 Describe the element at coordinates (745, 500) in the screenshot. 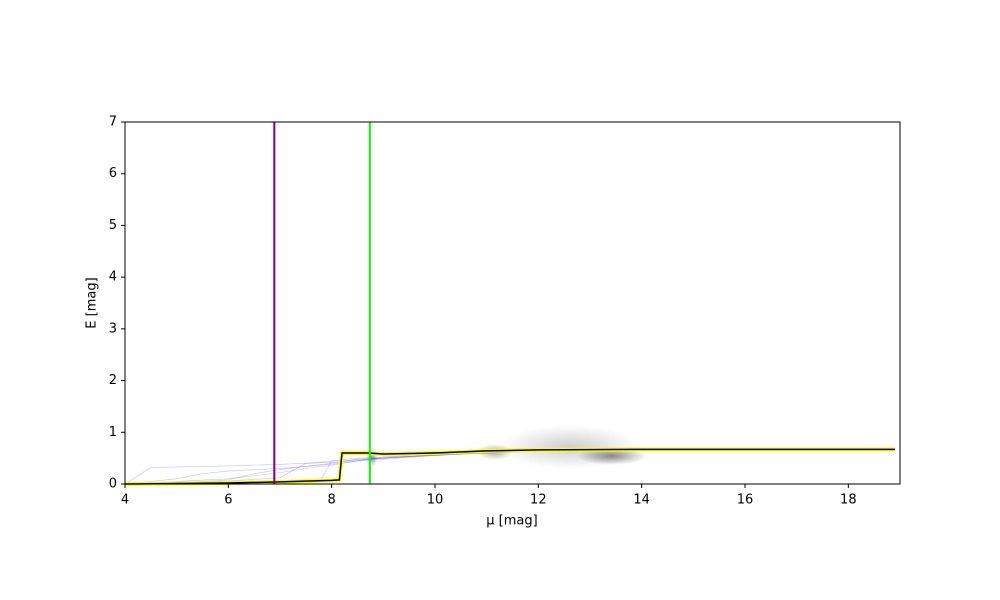

I see `x-tick-label: 16` at that location.